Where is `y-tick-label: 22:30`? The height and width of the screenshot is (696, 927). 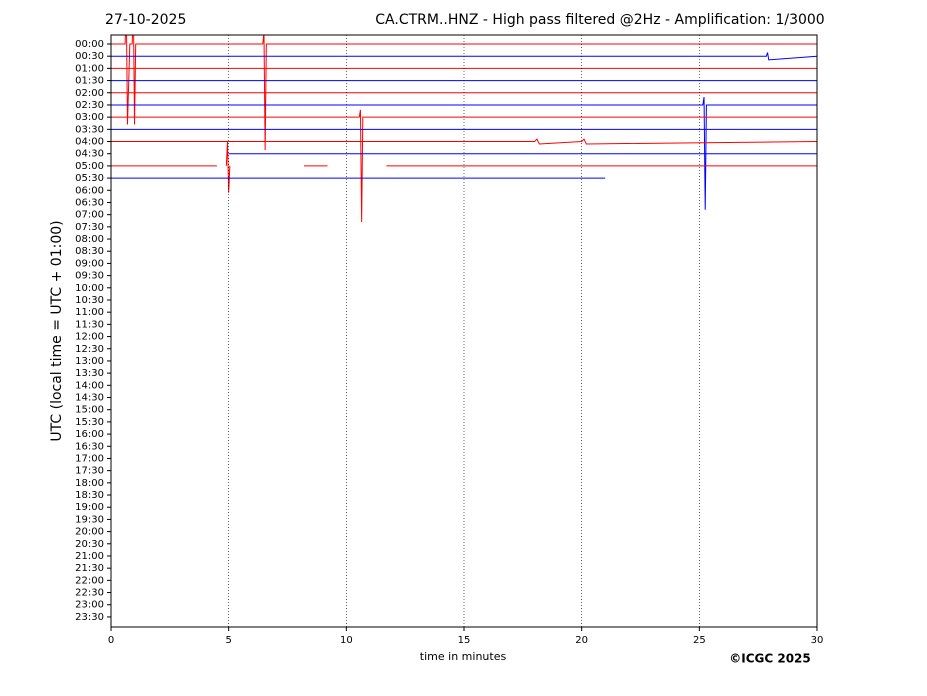 y-tick-label: 22:30 is located at coordinates (89, 593).